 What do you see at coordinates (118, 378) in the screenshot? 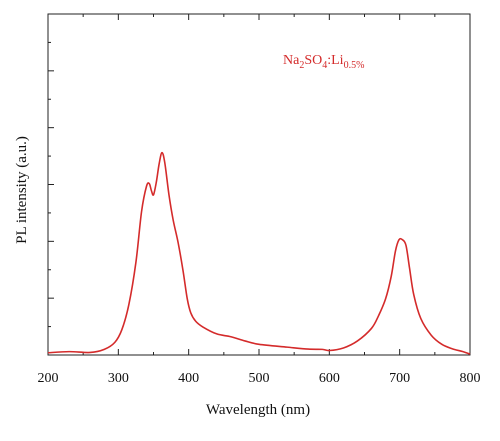
I see `x-tick-label: 300` at bounding box center [118, 378].